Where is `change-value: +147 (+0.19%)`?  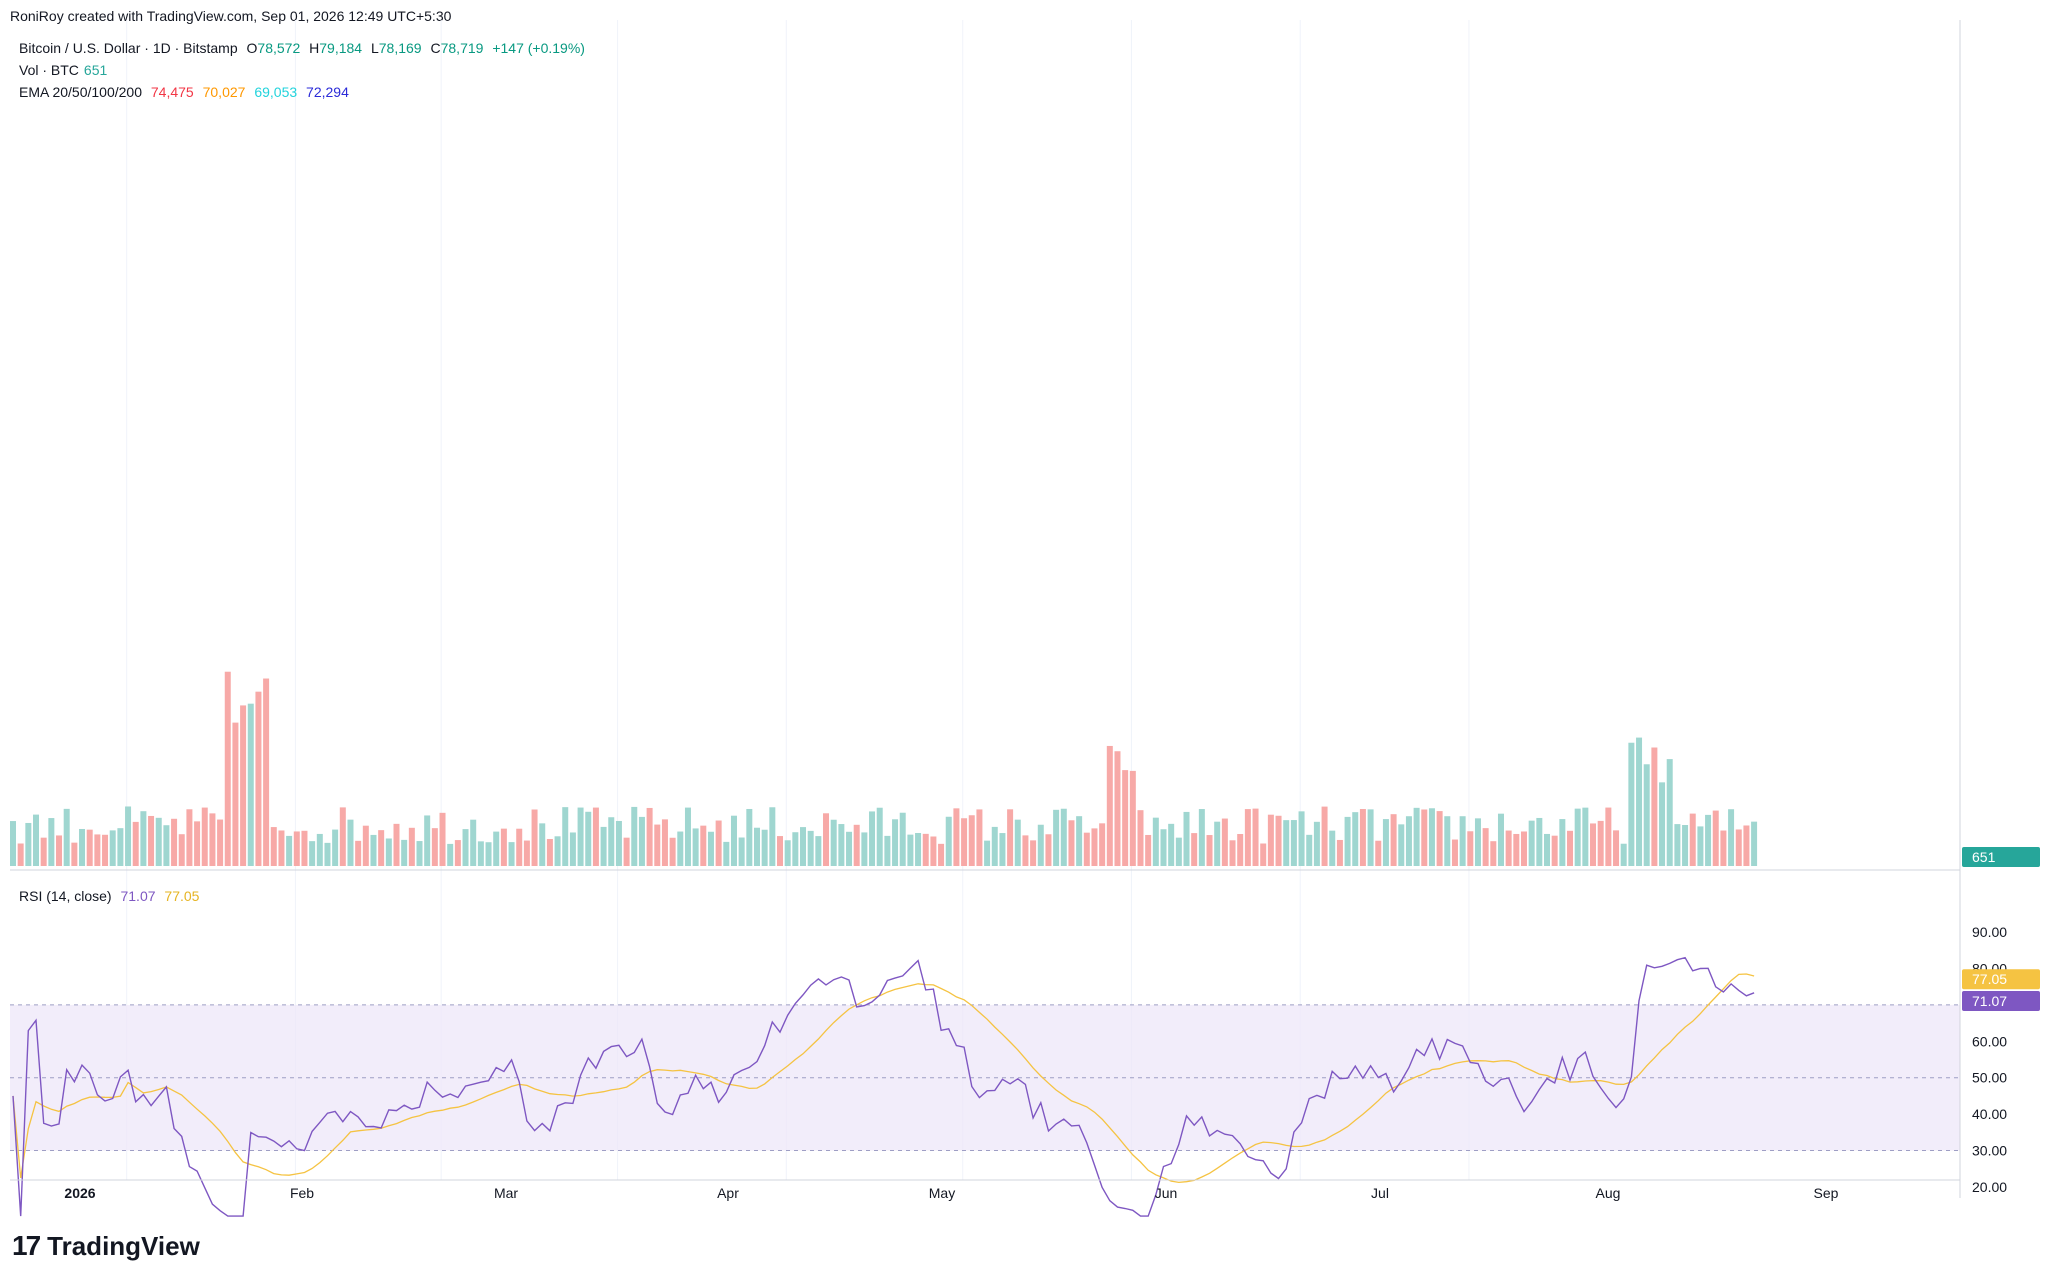 change-value: +147 (+0.19%) is located at coordinates (538, 48).